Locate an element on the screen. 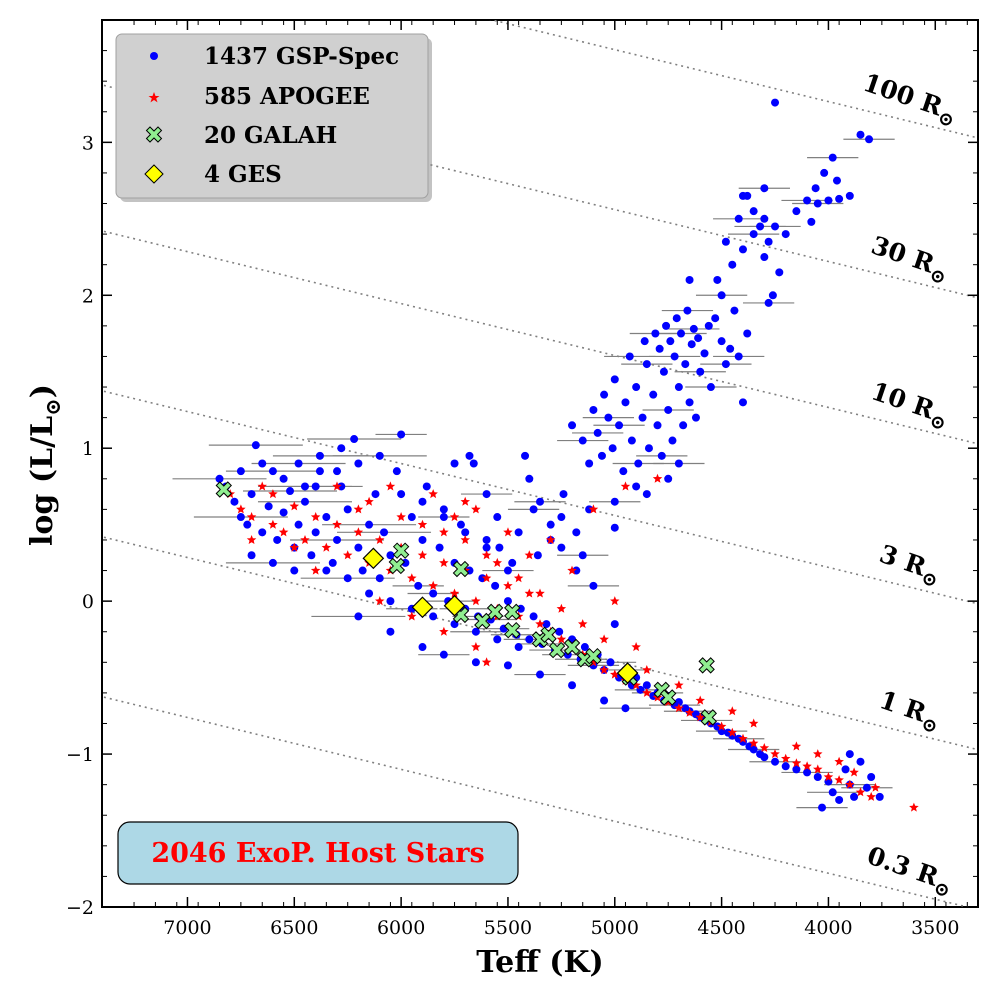 This screenshot has height=1000, width=1000. x-tick-label: 4000 is located at coordinates (828, 928).